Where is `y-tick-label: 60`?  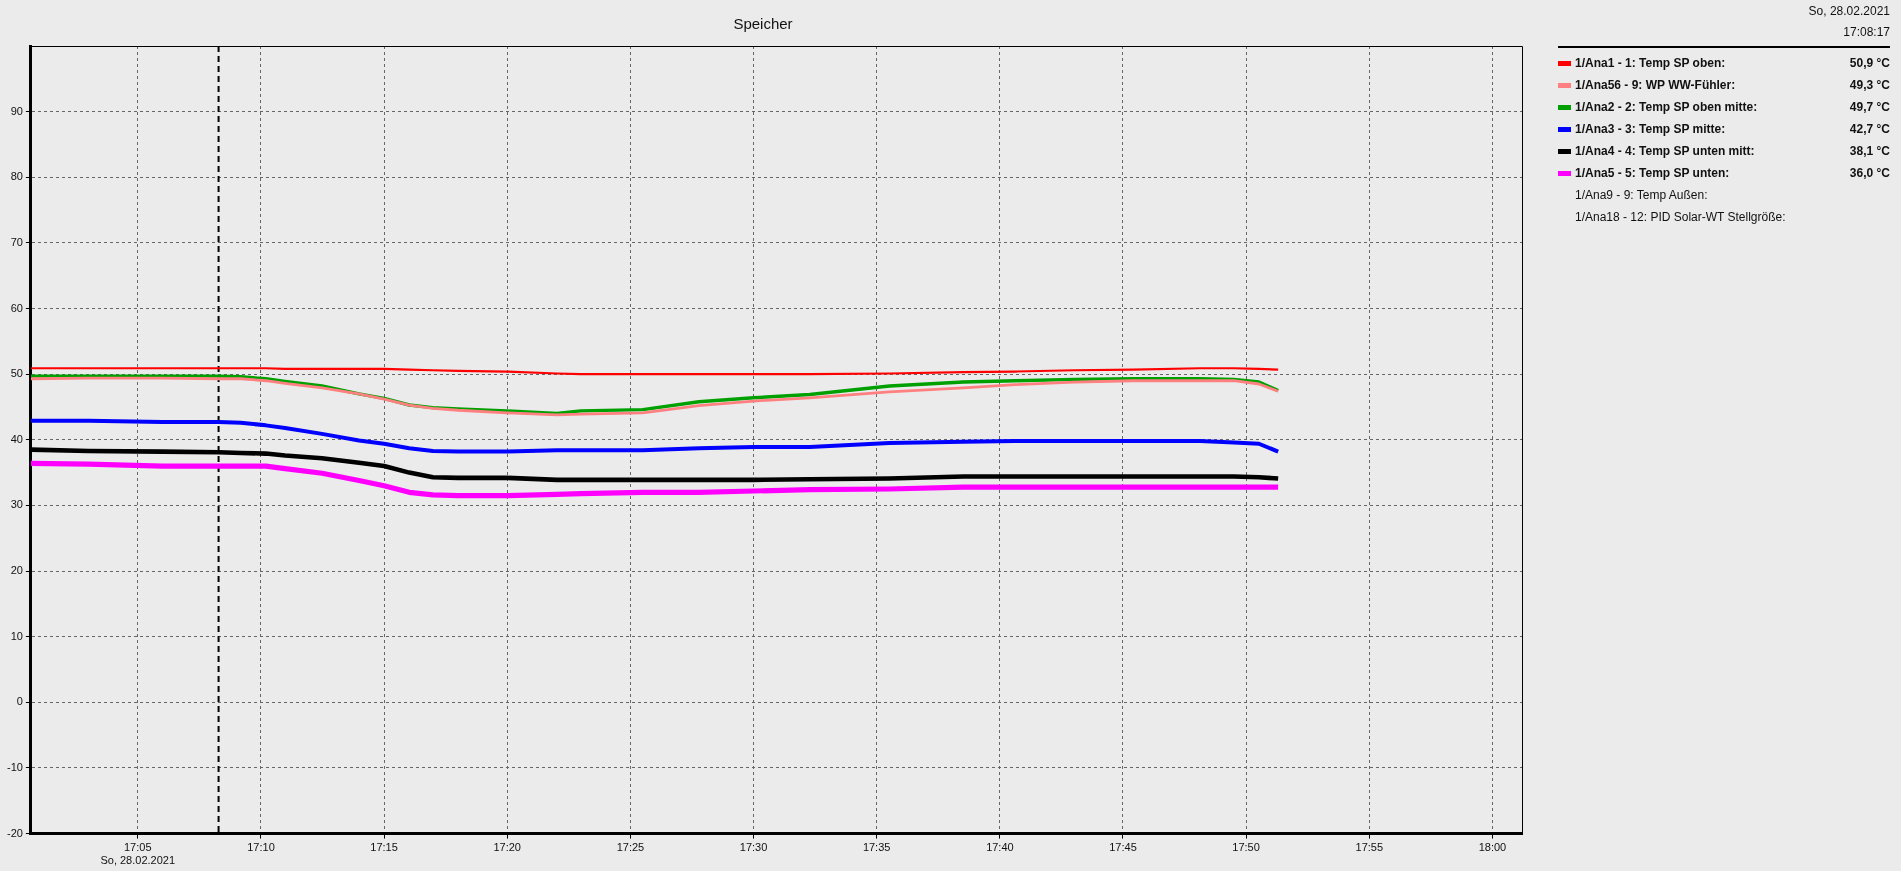
y-tick-label: 60 is located at coordinates (16, 307).